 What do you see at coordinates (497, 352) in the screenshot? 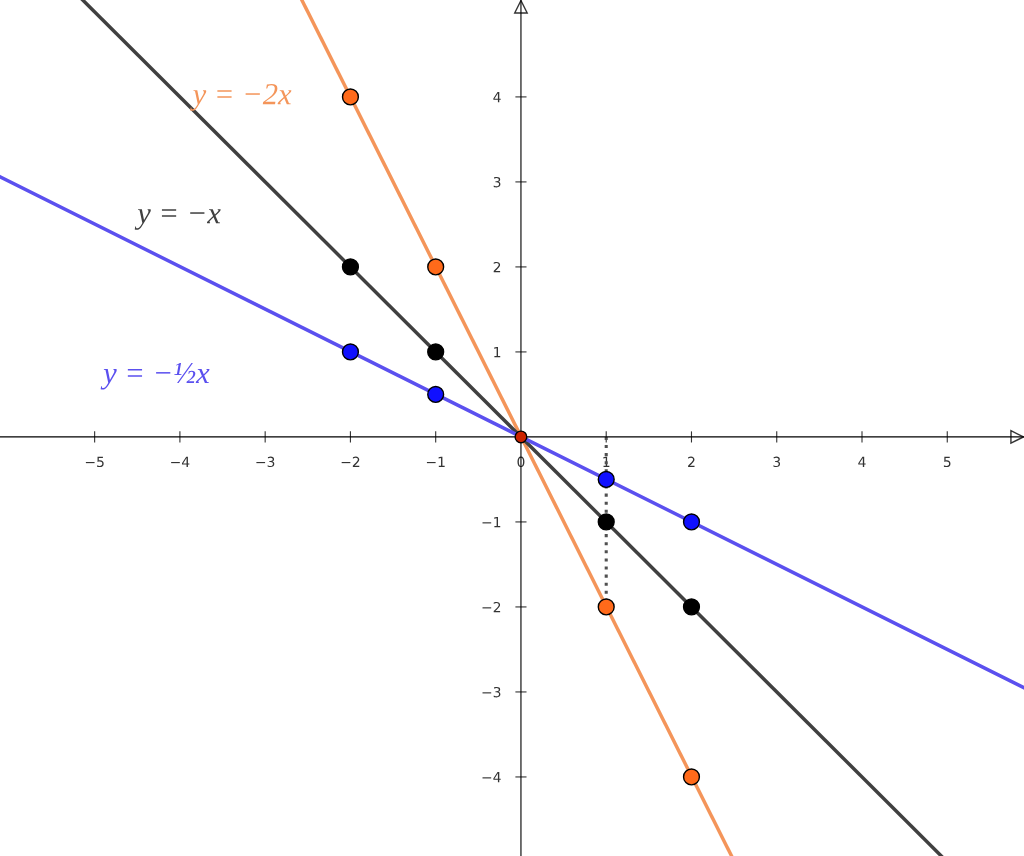
I see `y-tick-label: 1` at bounding box center [497, 352].